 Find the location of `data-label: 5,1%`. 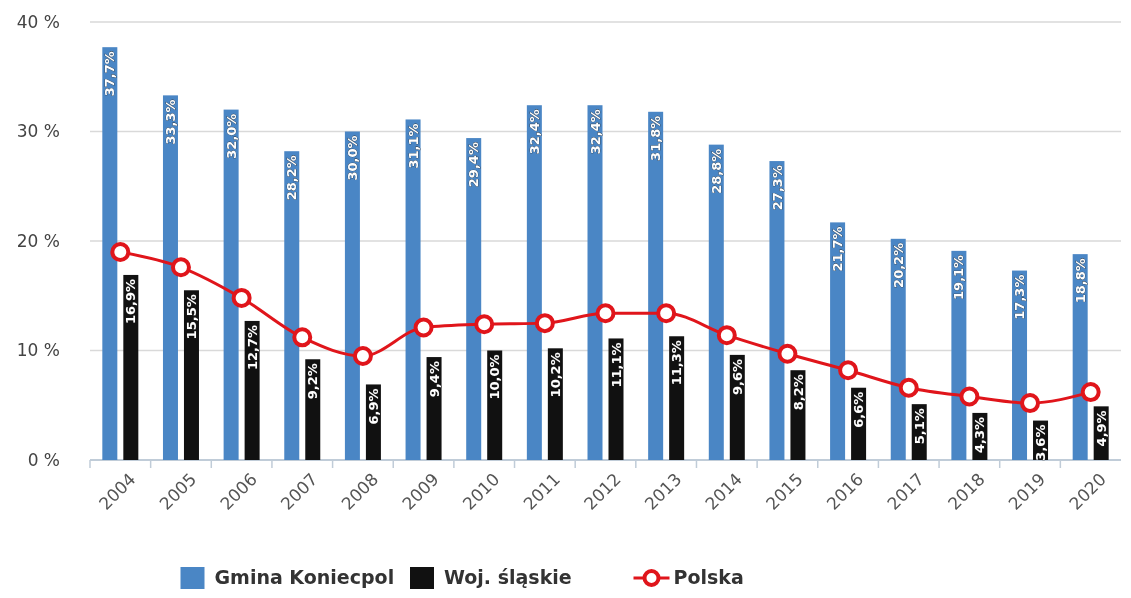

data-label: 5,1% is located at coordinates (919, 426).